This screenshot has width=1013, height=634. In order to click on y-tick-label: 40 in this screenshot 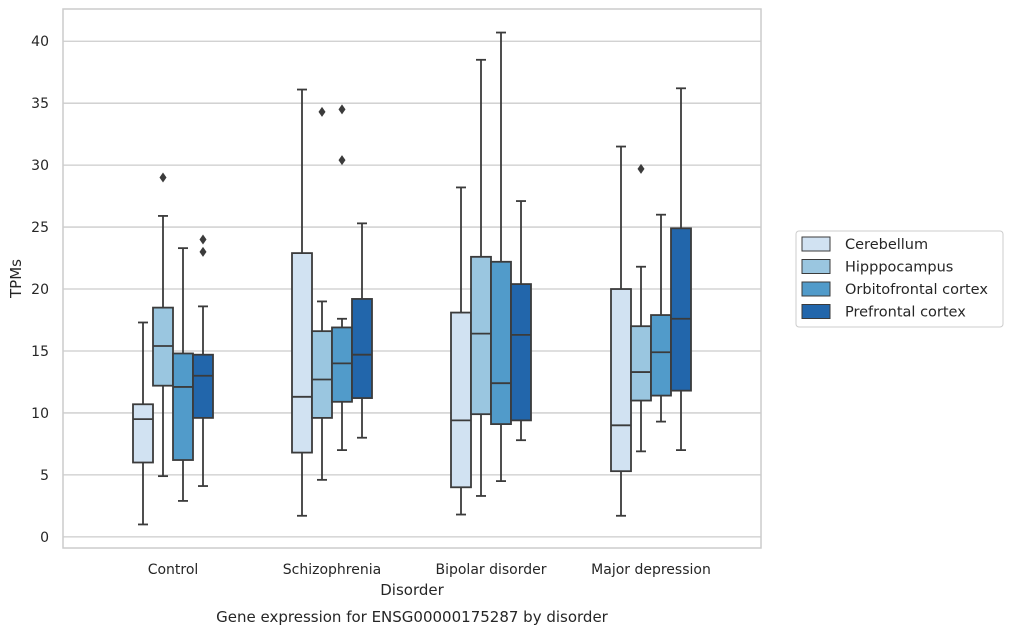, I will do `click(40, 42)`.